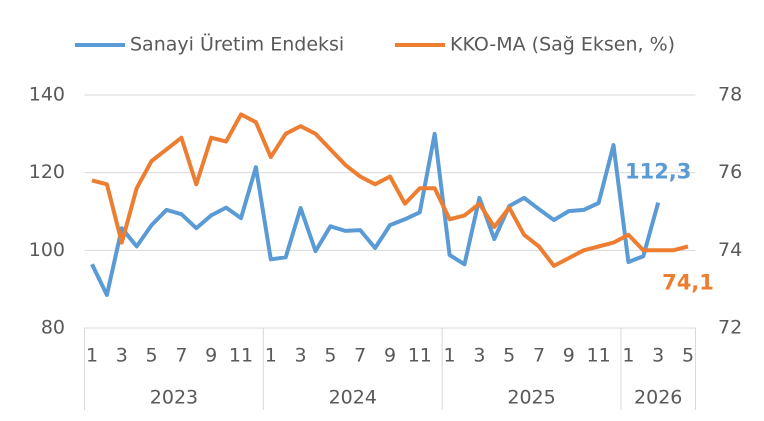  I want to click on y2-tick-label: 72, so click(730, 328).